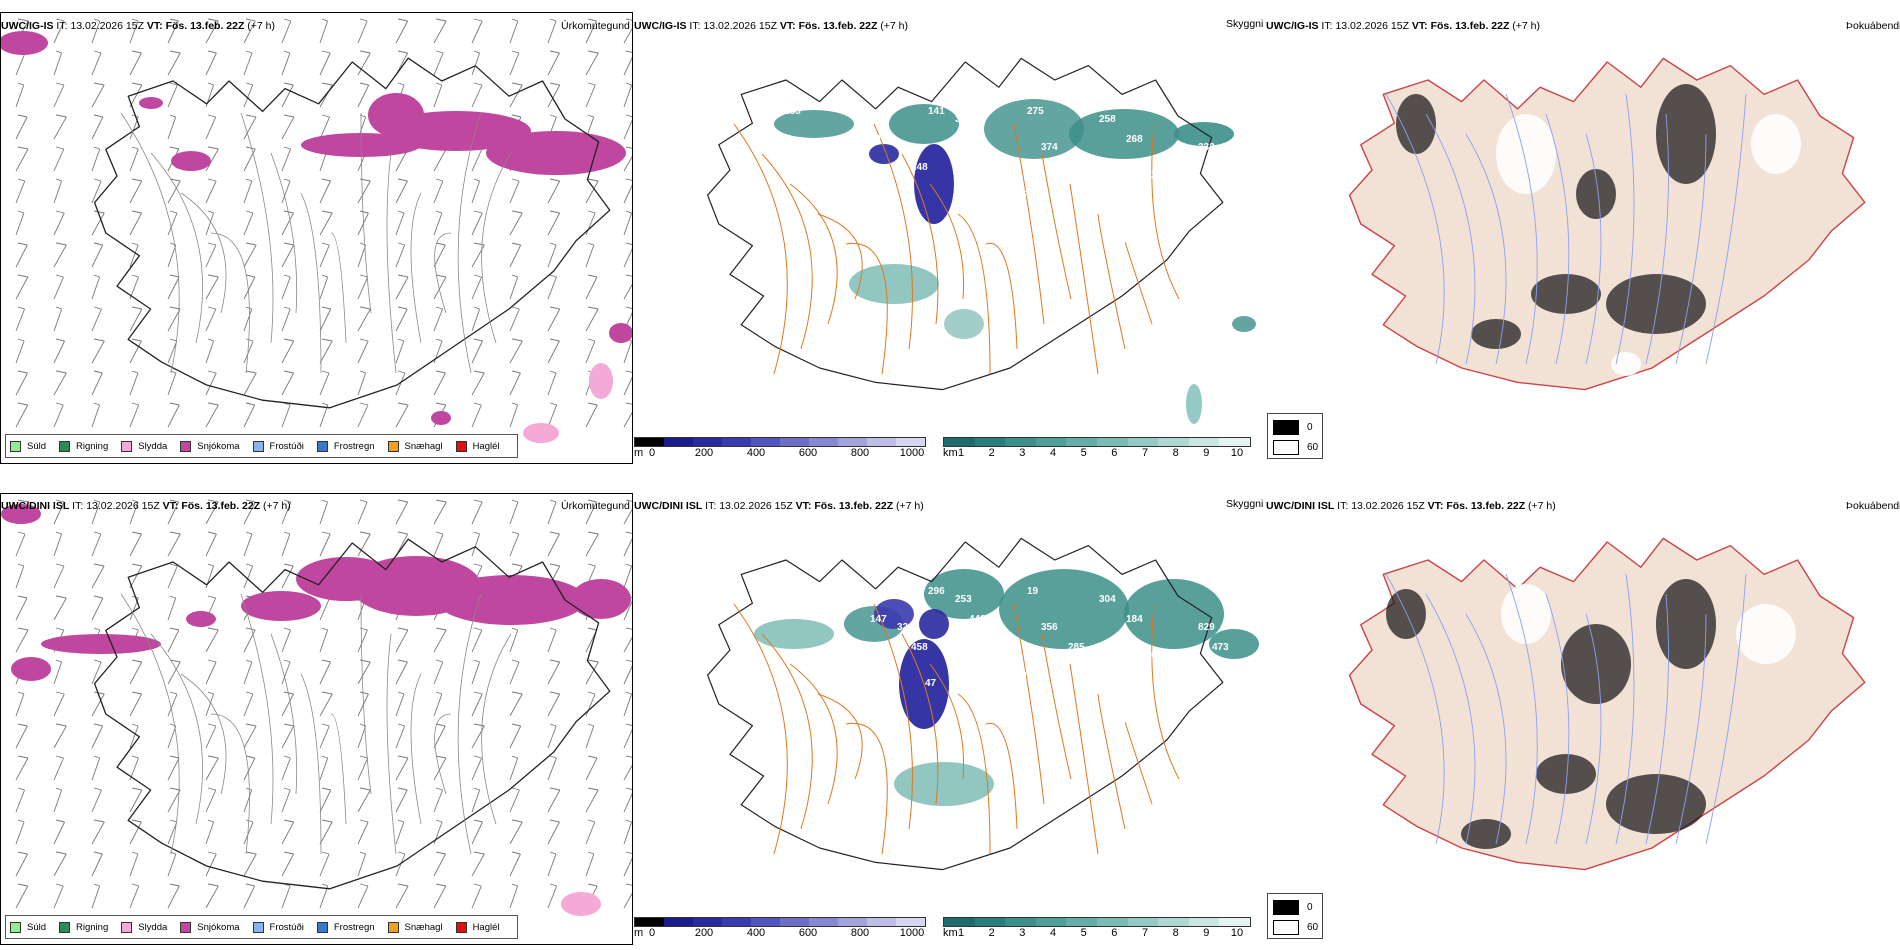 This screenshot has height=950, width=1900. I want to click on orange-roads, so click(956, 729).